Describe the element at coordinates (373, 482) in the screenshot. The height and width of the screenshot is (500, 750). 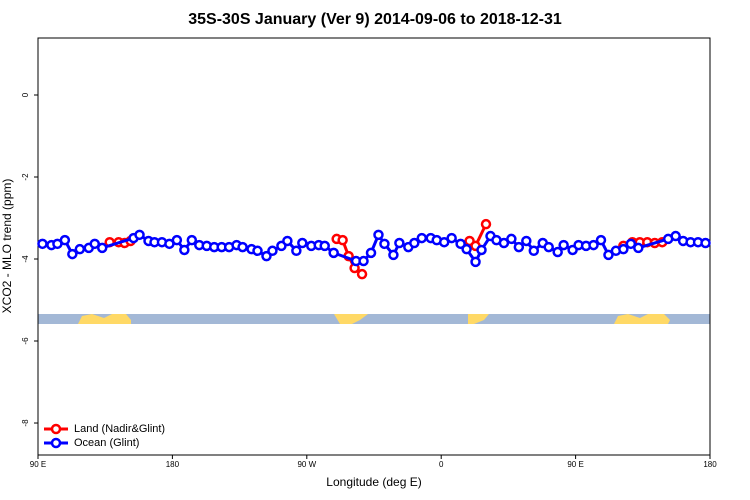
I see `x-axis-label: Longitude (deg E)` at that location.